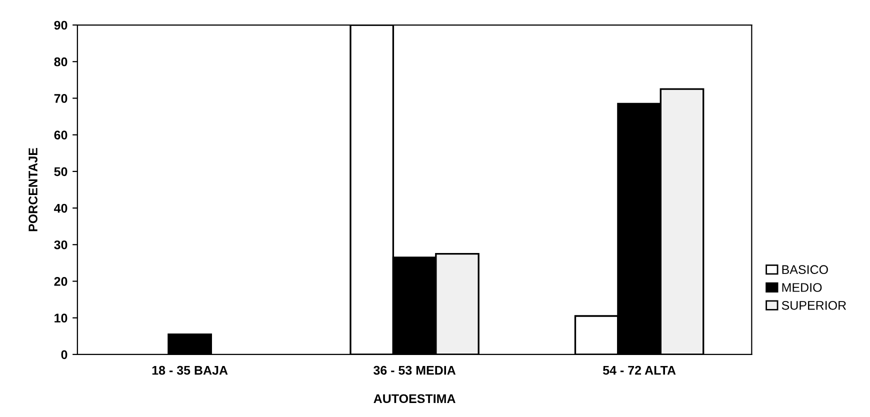 Image resolution: width=870 pixels, height=417 pixels. Describe the element at coordinates (61, 25) in the screenshot. I see `y-tick-label: 90` at that location.